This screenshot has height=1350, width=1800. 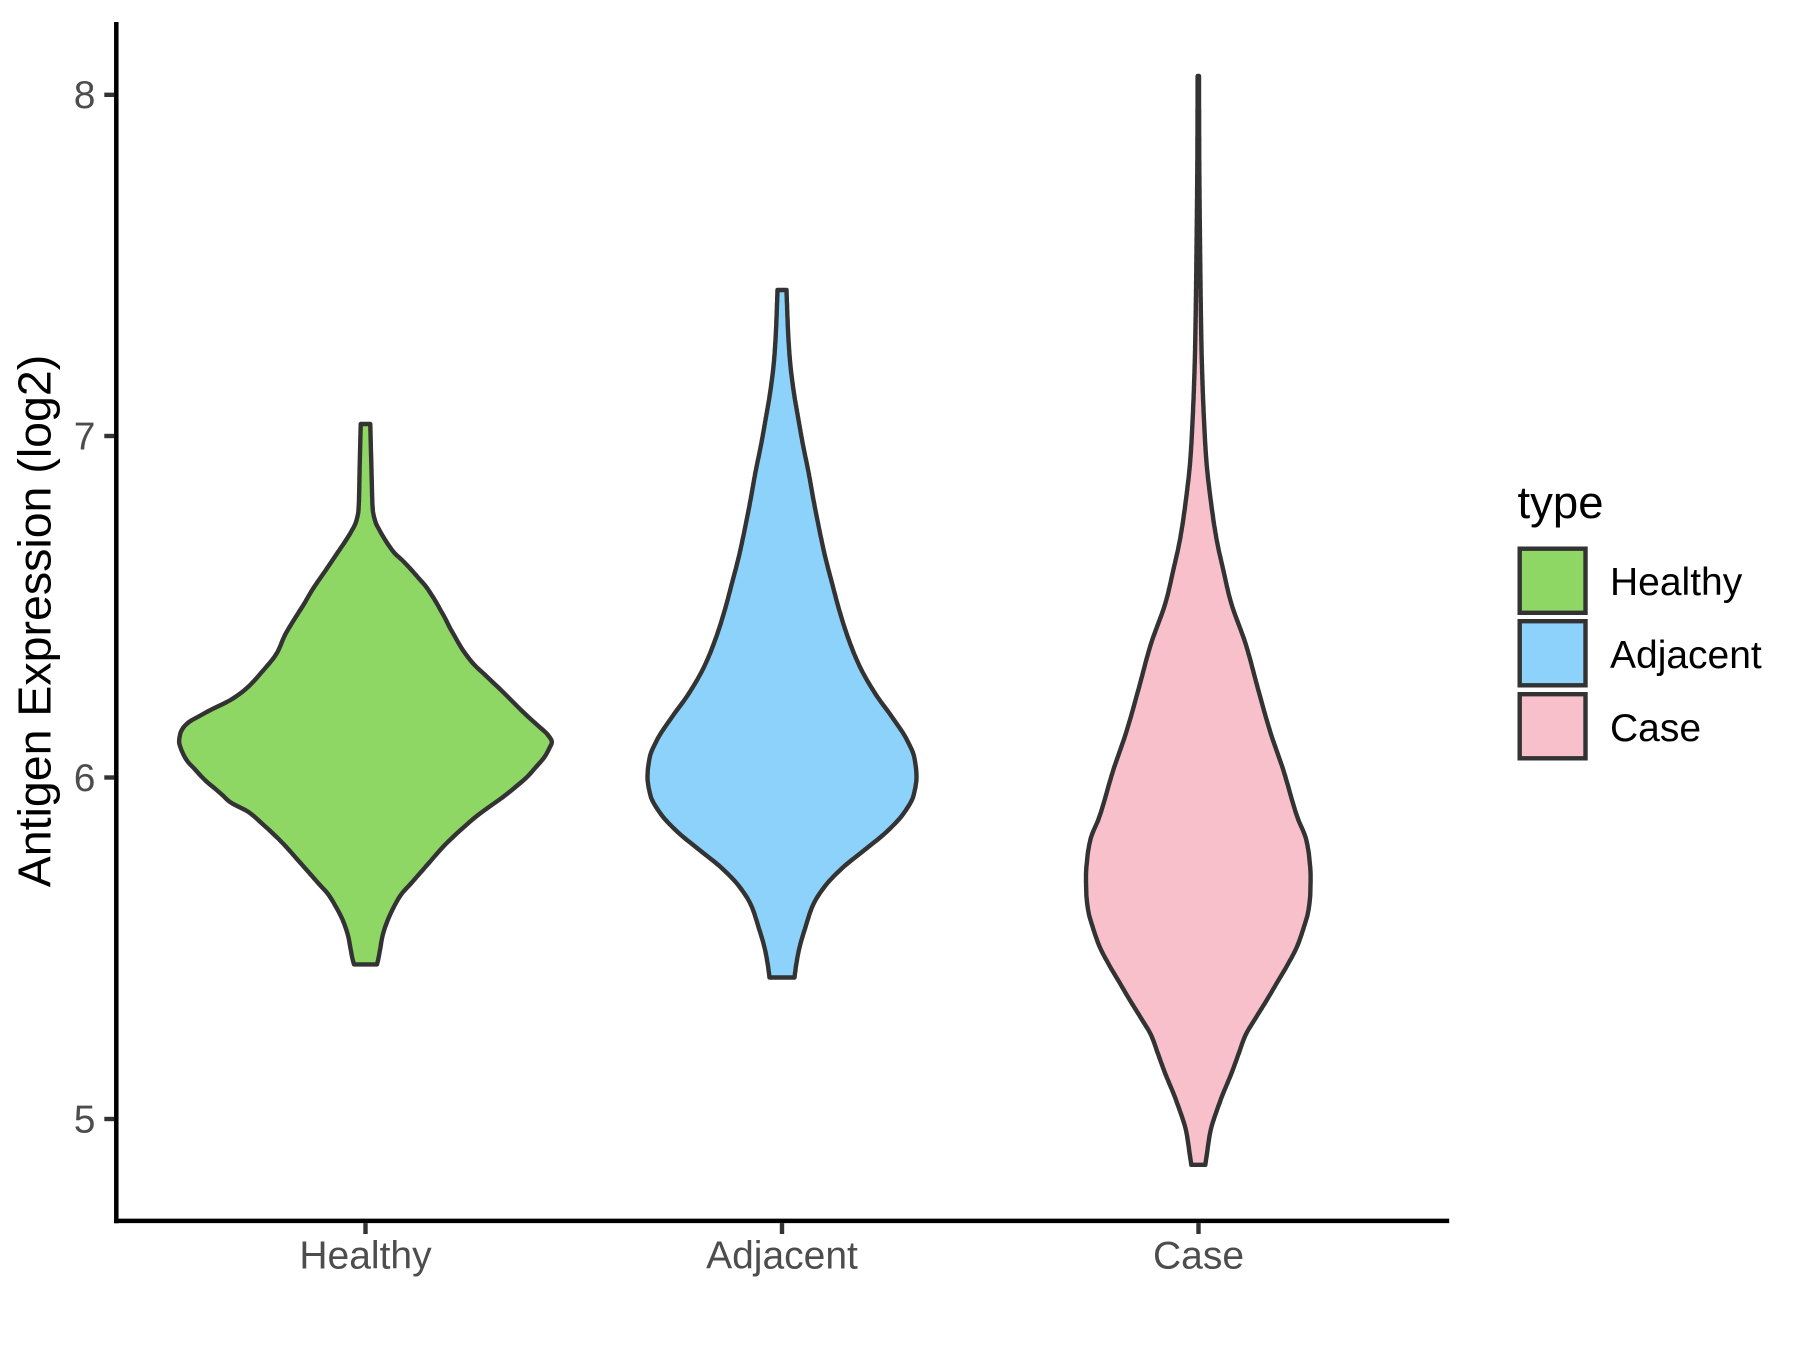 I want to click on svg-text: 8, so click(x=85, y=95).